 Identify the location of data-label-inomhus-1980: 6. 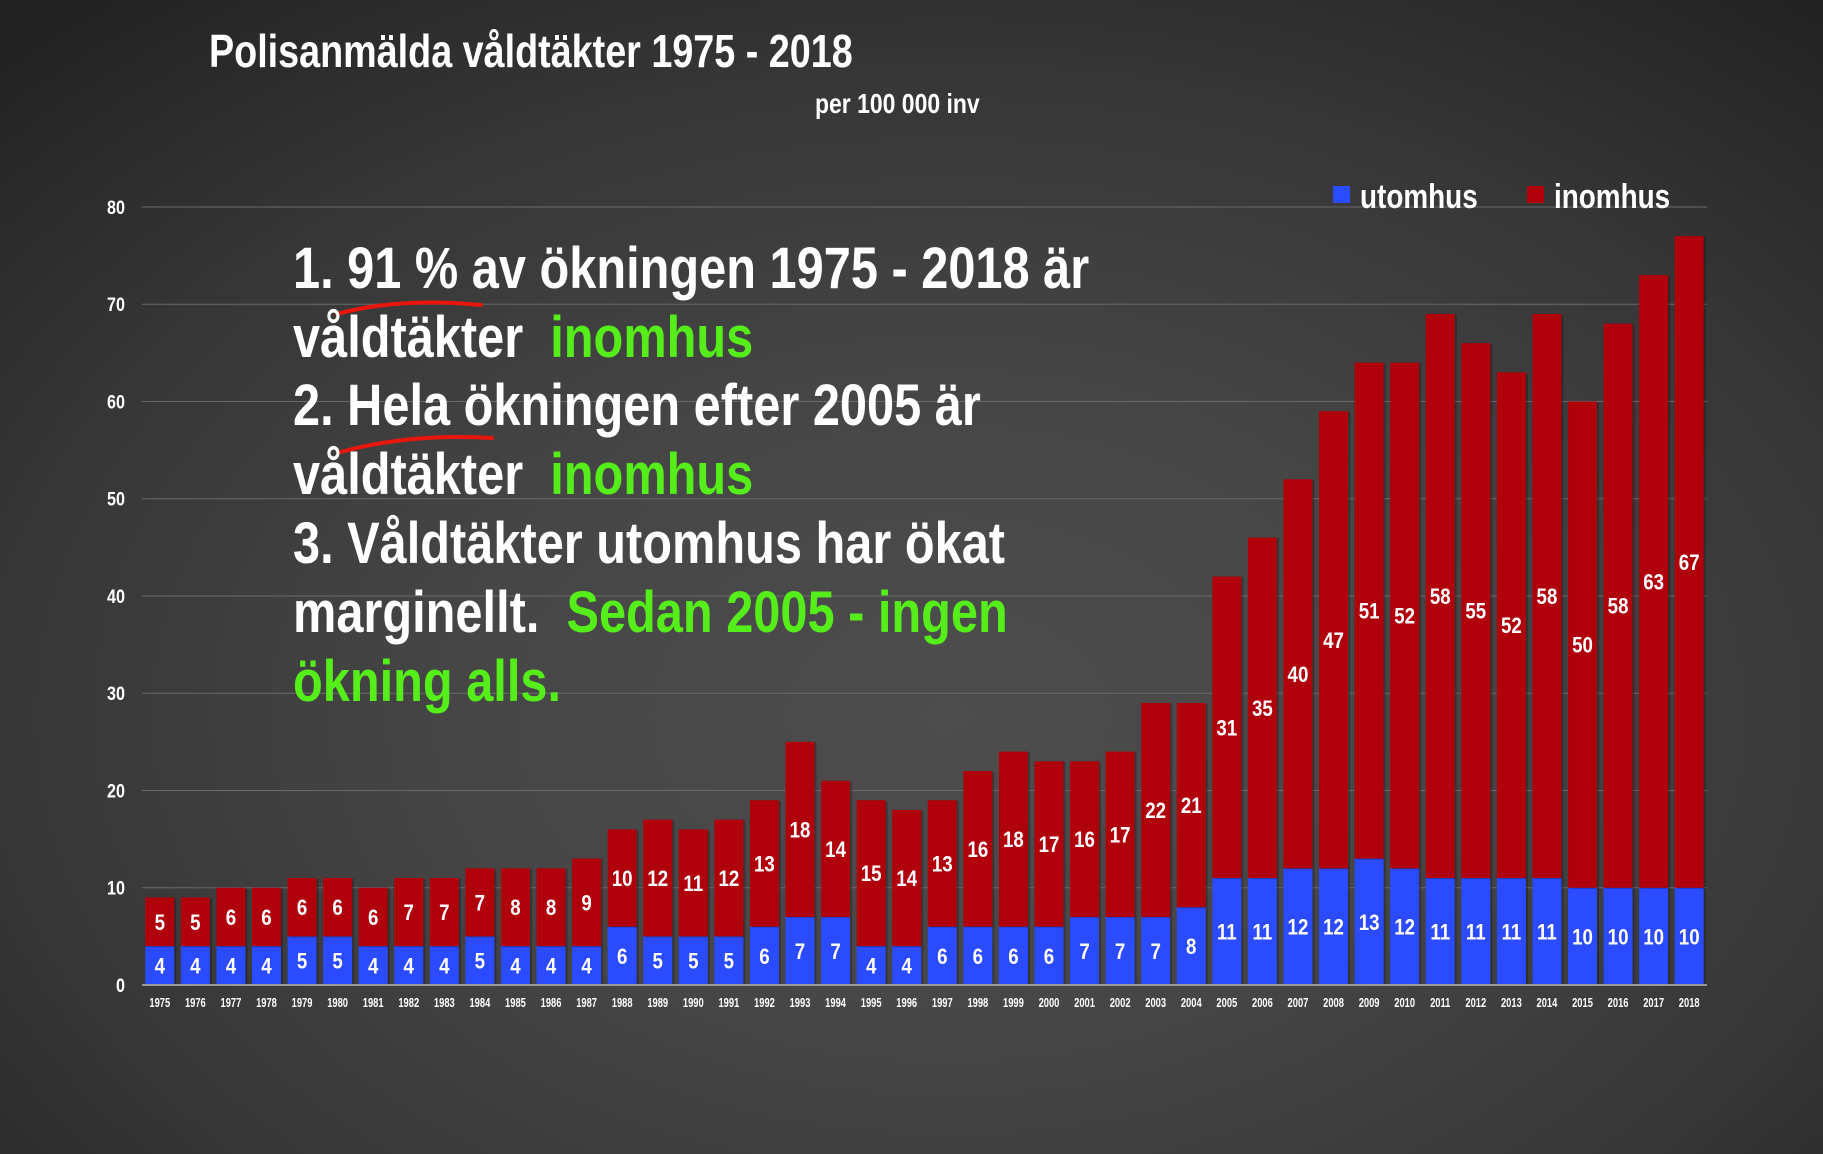
(337, 909).